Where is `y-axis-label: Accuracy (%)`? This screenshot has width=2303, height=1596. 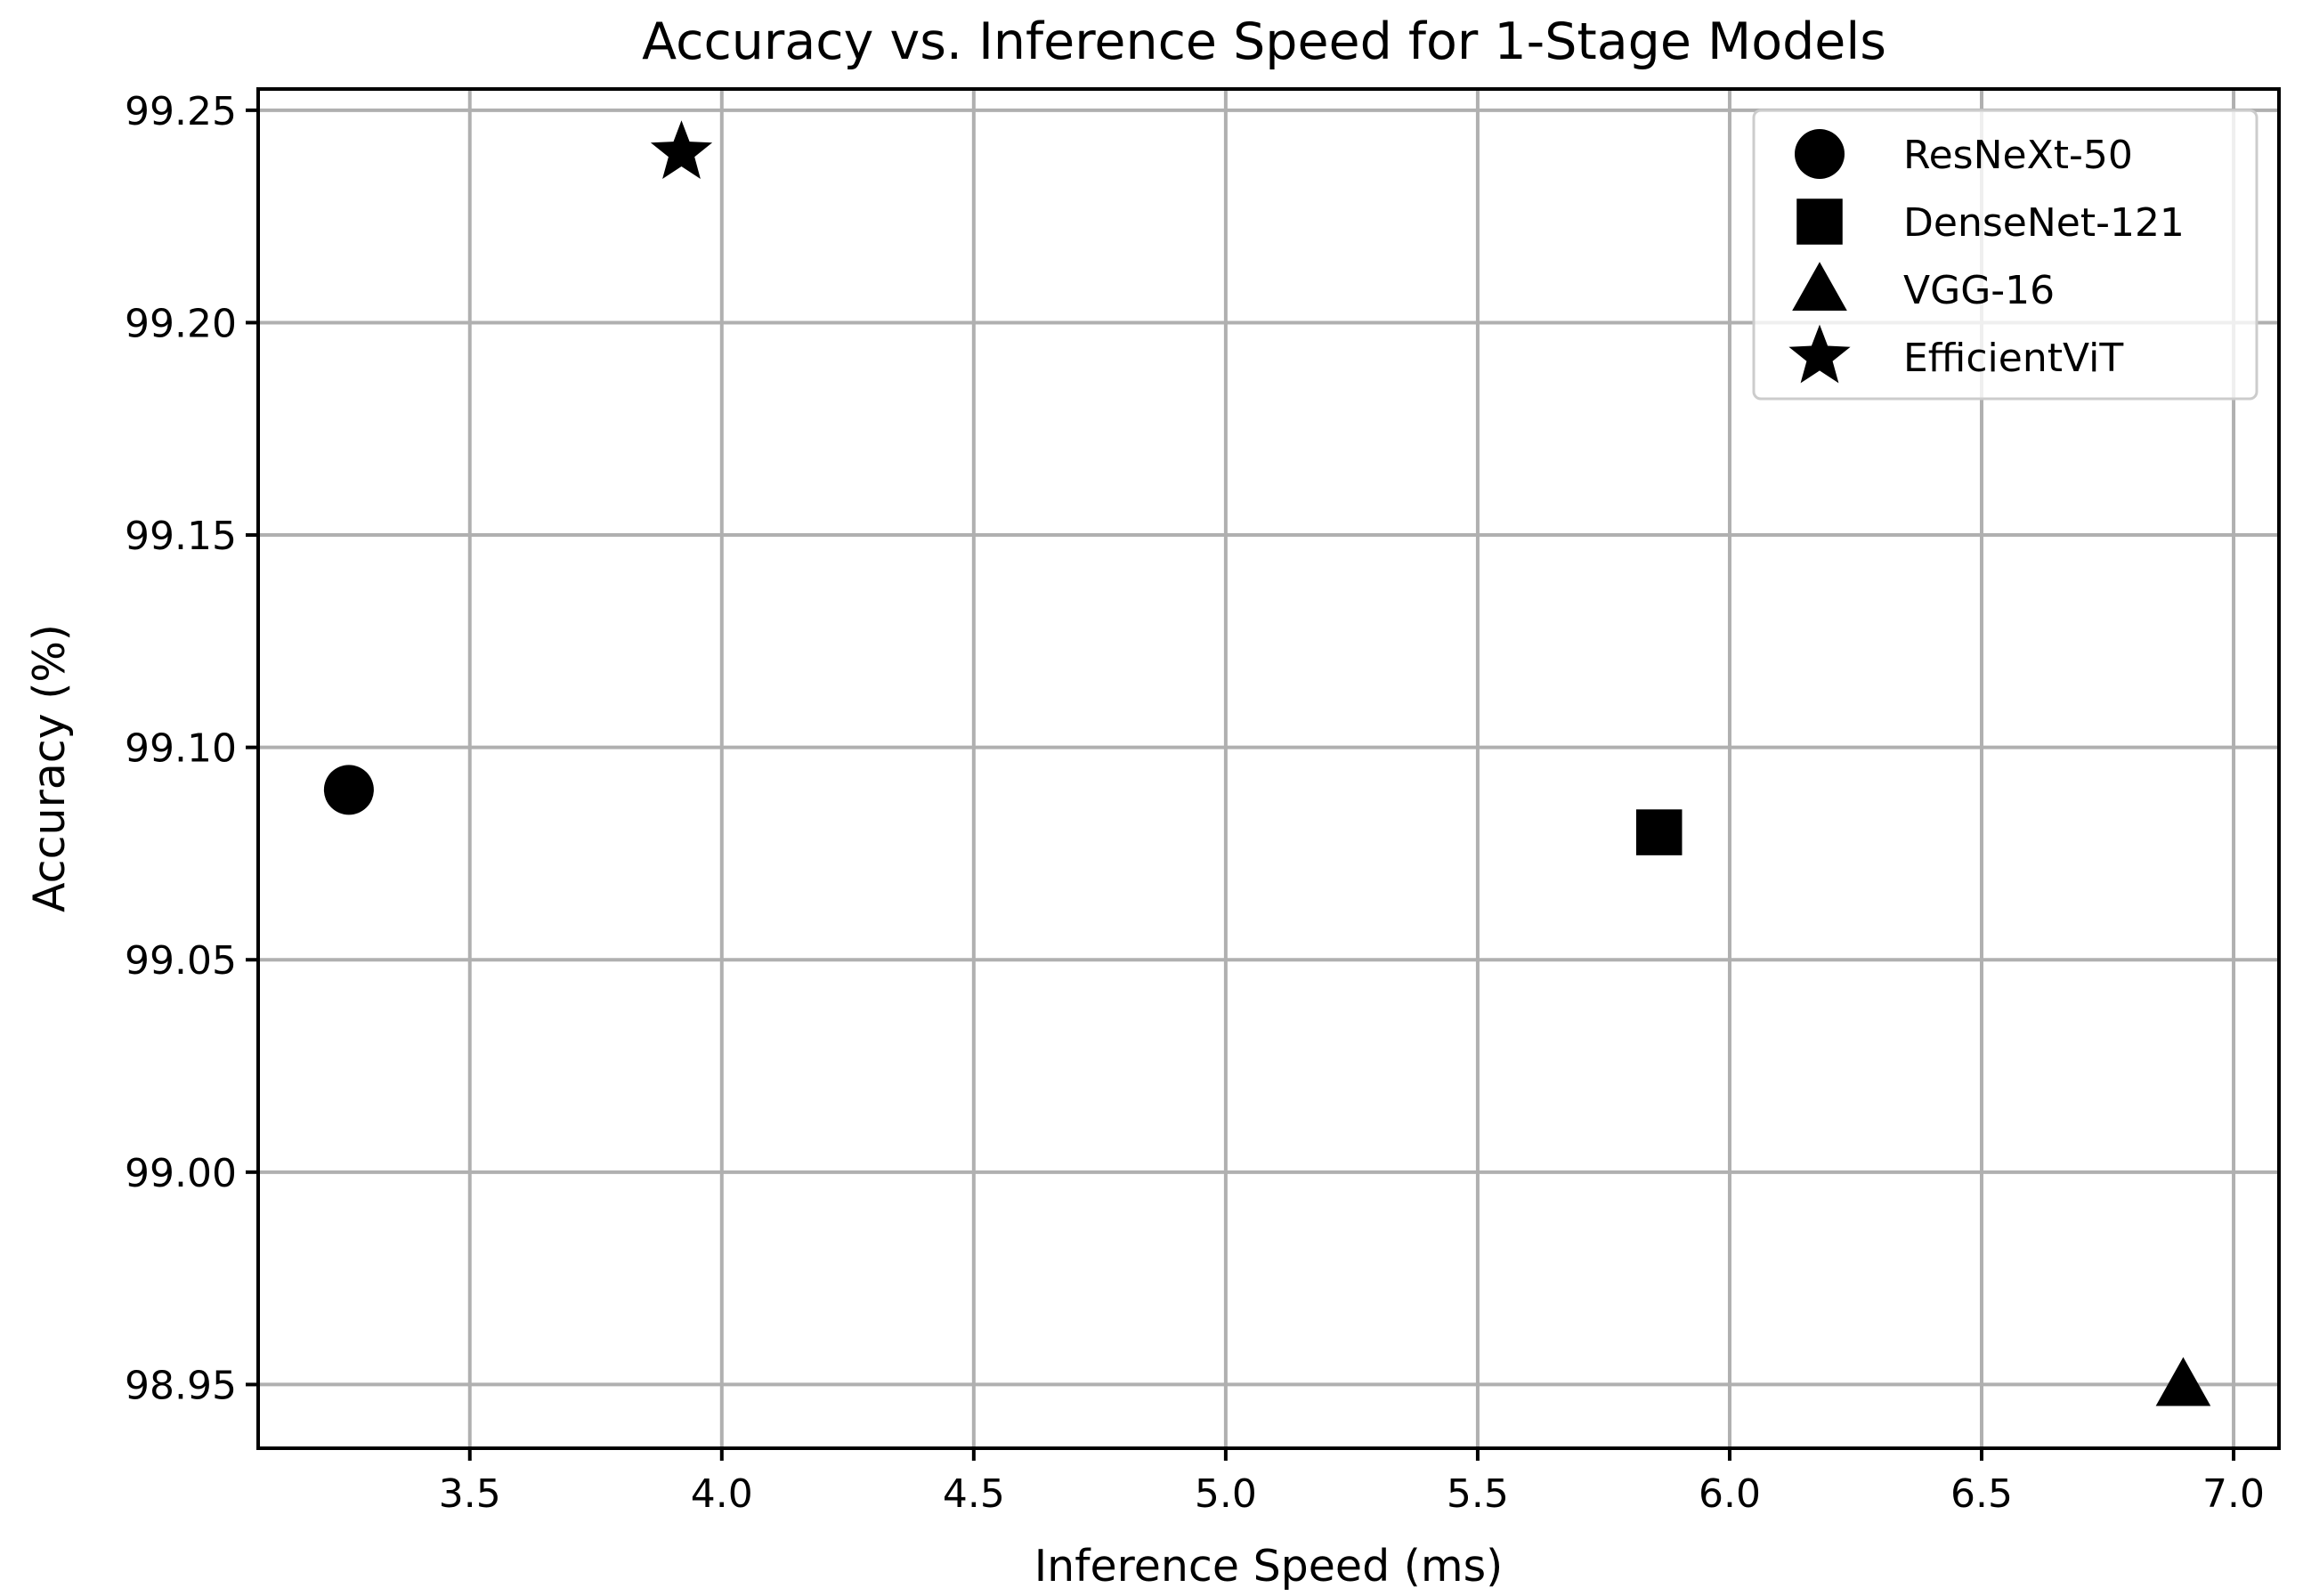
y-axis-label: Accuracy (%) is located at coordinates (50, 768).